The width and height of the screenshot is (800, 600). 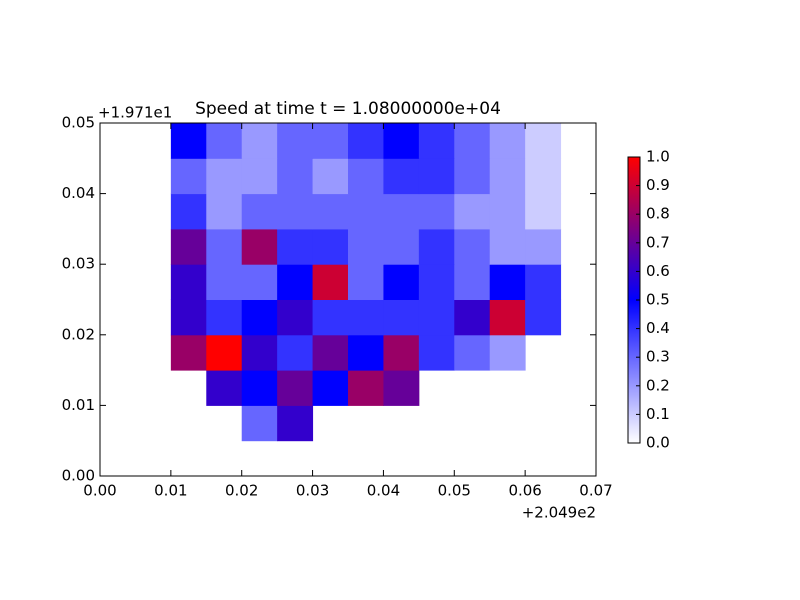 What do you see at coordinates (595, 491) in the screenshot?
I see `x-tick-label: 0.07` at bounding box center [595, 491].